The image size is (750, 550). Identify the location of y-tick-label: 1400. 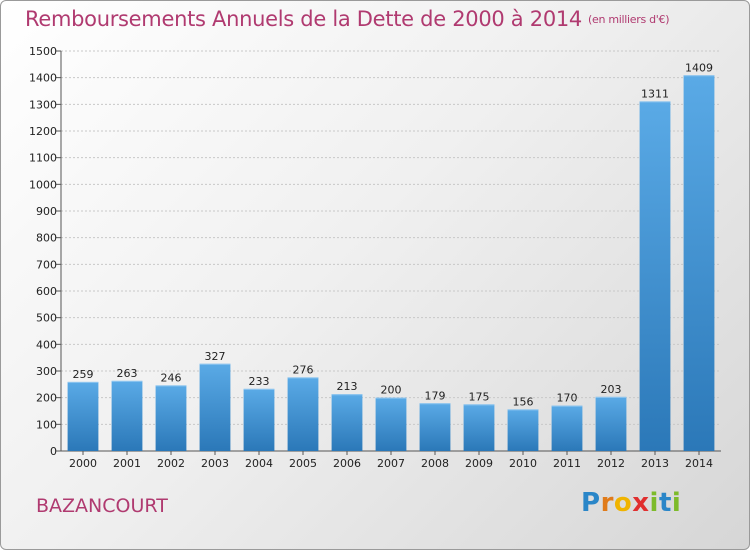
(43, 78).